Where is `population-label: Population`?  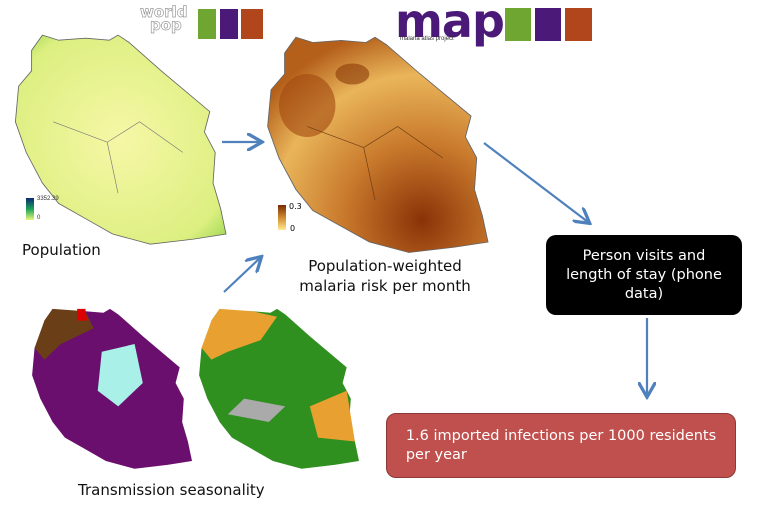
population-label: Population is located at coordinates (61, 250).